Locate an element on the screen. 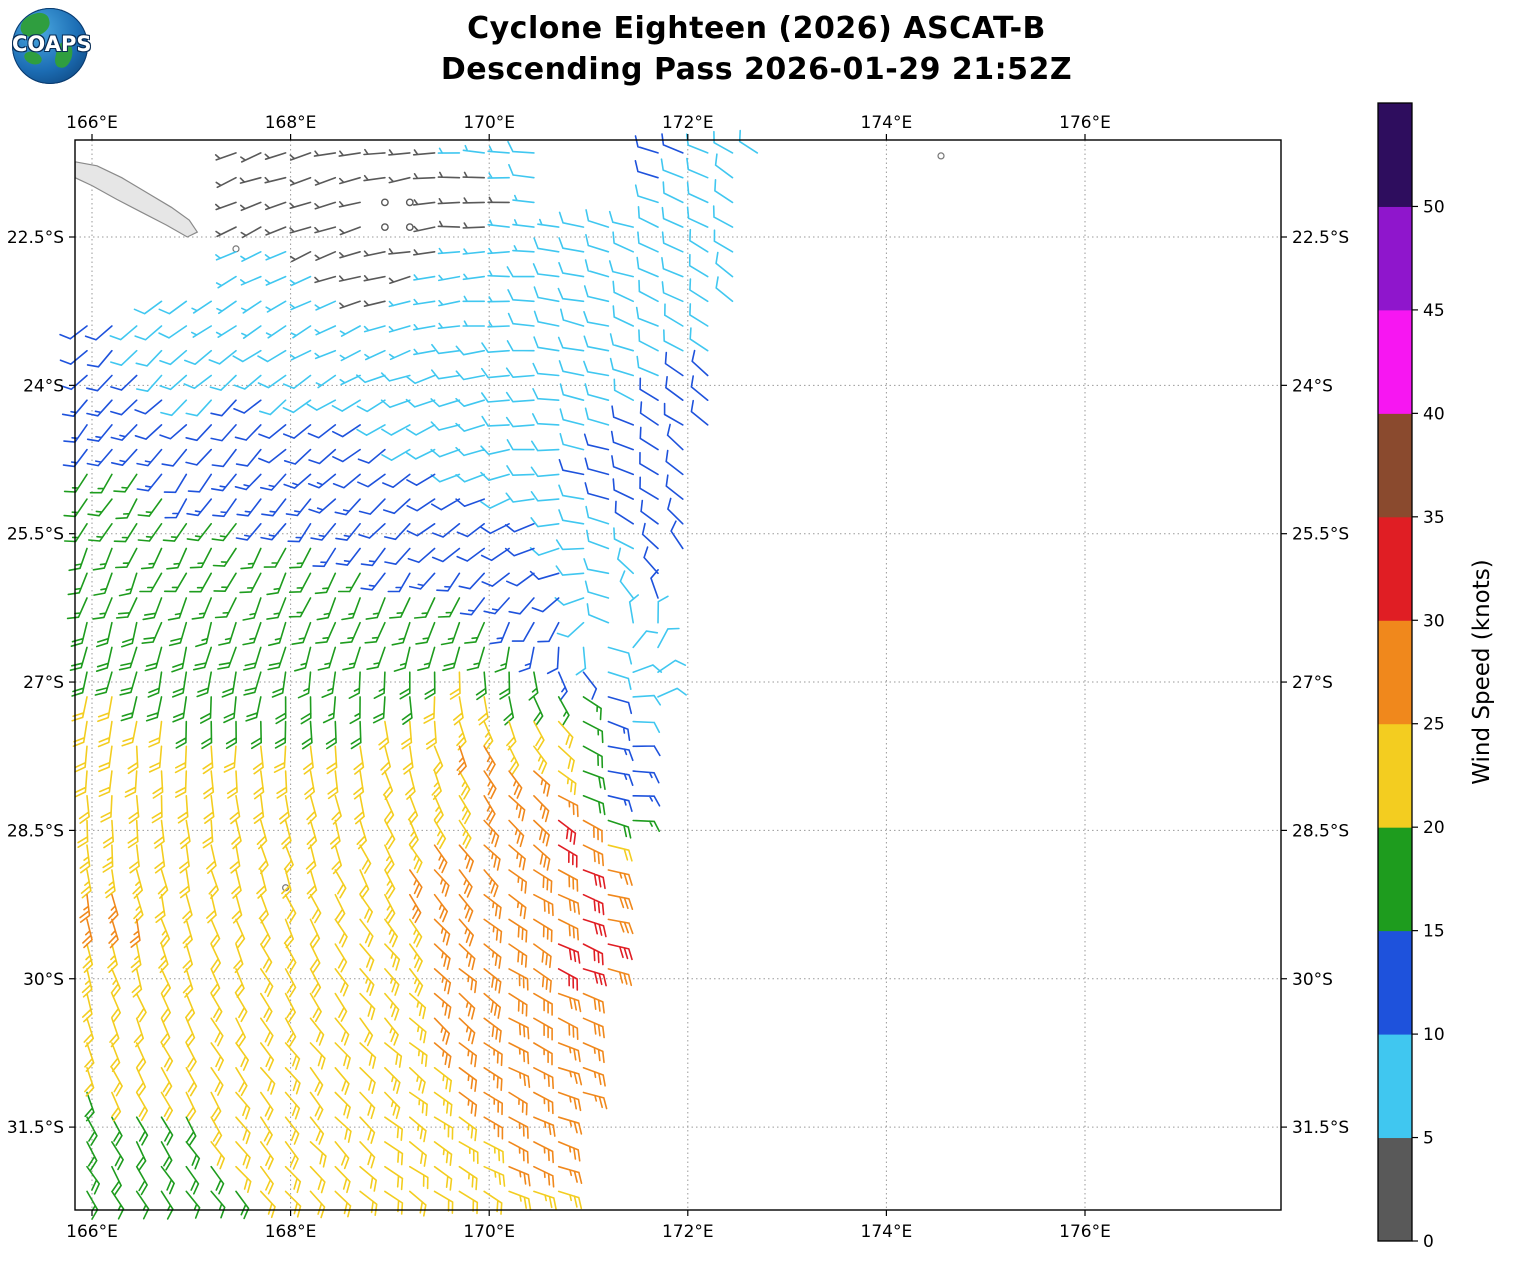  colorbar-tick-label: 30 is located at coordinates (1434, 621).